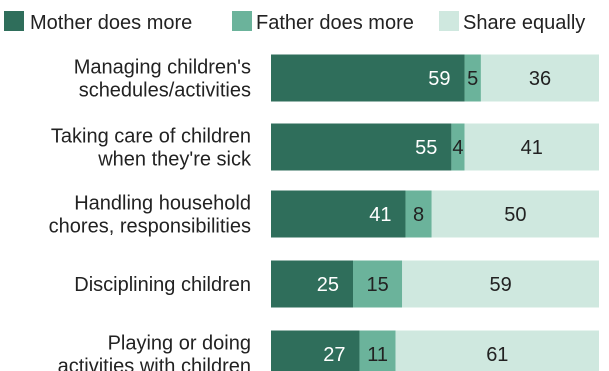  Describe the element at coordinates (328, 285) in the screenshot. I see `value-label-4-1: 25` at that location.